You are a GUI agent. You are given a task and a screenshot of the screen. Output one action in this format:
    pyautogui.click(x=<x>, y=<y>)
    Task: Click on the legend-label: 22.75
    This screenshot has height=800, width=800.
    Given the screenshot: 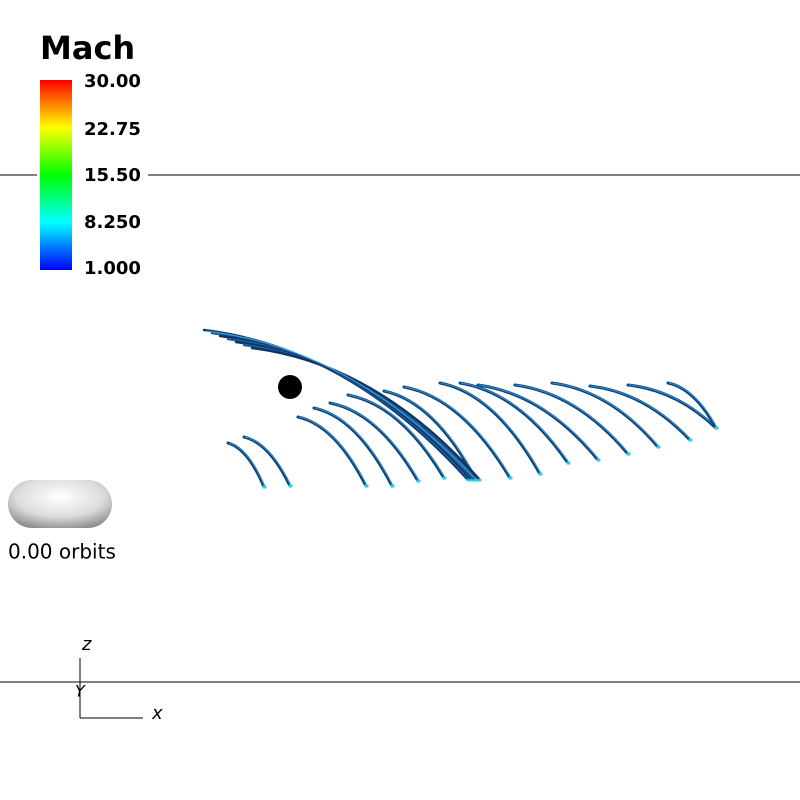 What is the action you would take?
    pyautogui.click(x=112, y=129)
    